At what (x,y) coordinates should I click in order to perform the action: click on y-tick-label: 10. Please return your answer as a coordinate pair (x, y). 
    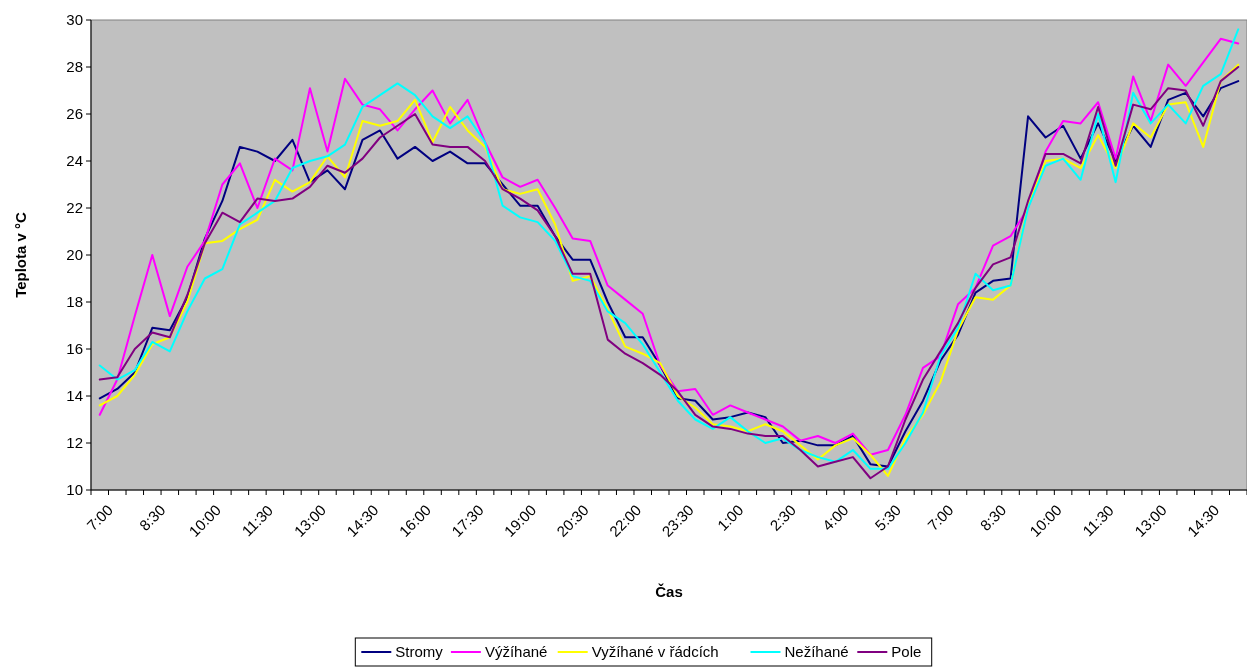
    Looking at the image, I should click on (74, 490).